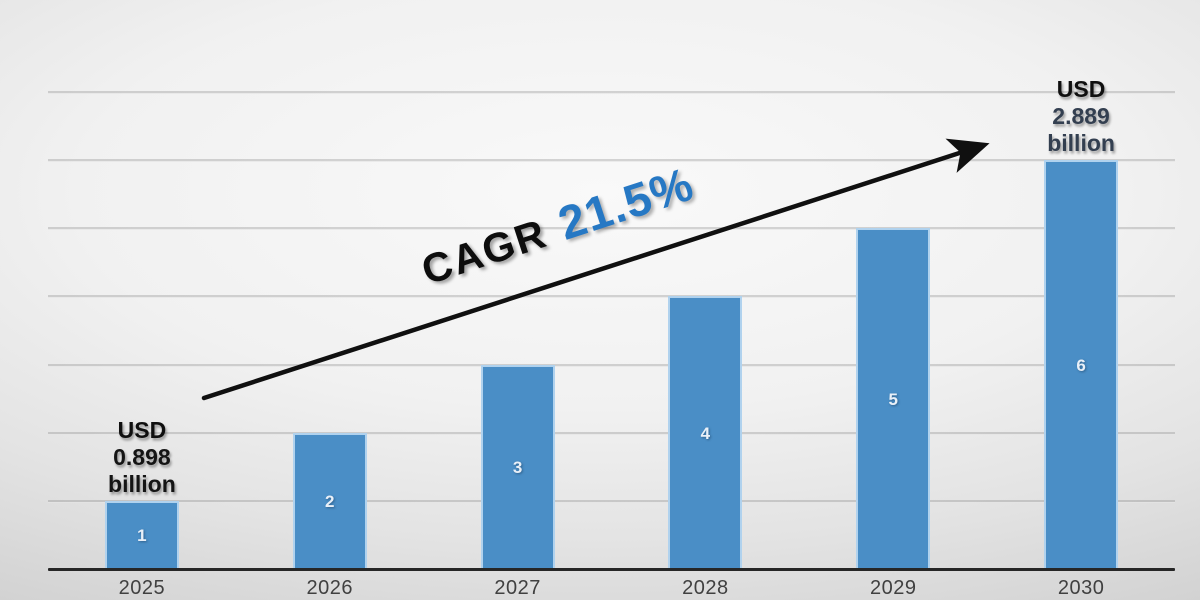 The image size is (1200, 600). I want to click on x-axis-label-2026: 2026, so click(329, 588).